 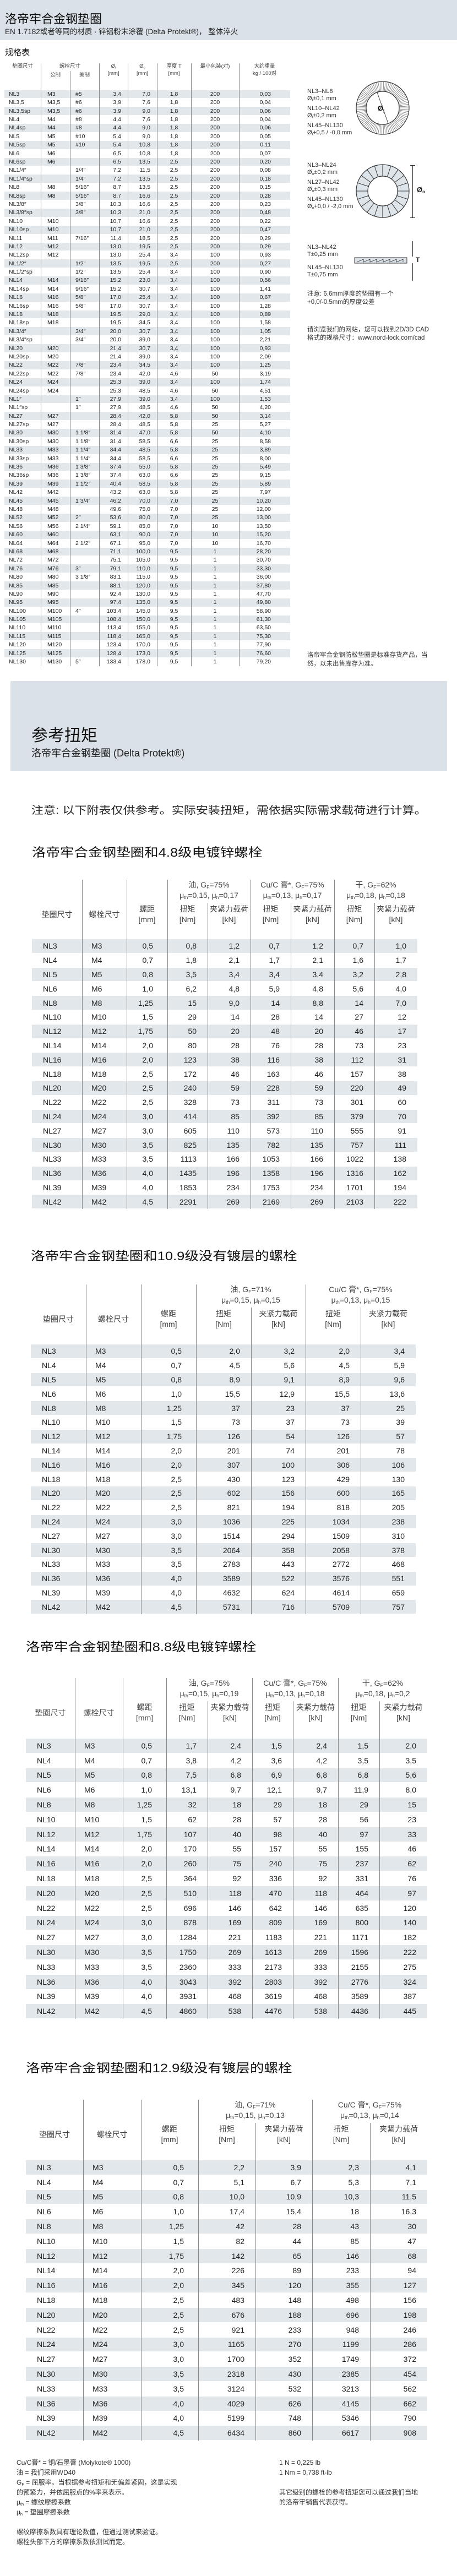 What do you see at coordinates (198, 1683) in the screenshot?
I see `lubricant-text: 油, G` at bounding box center [198, 1683].